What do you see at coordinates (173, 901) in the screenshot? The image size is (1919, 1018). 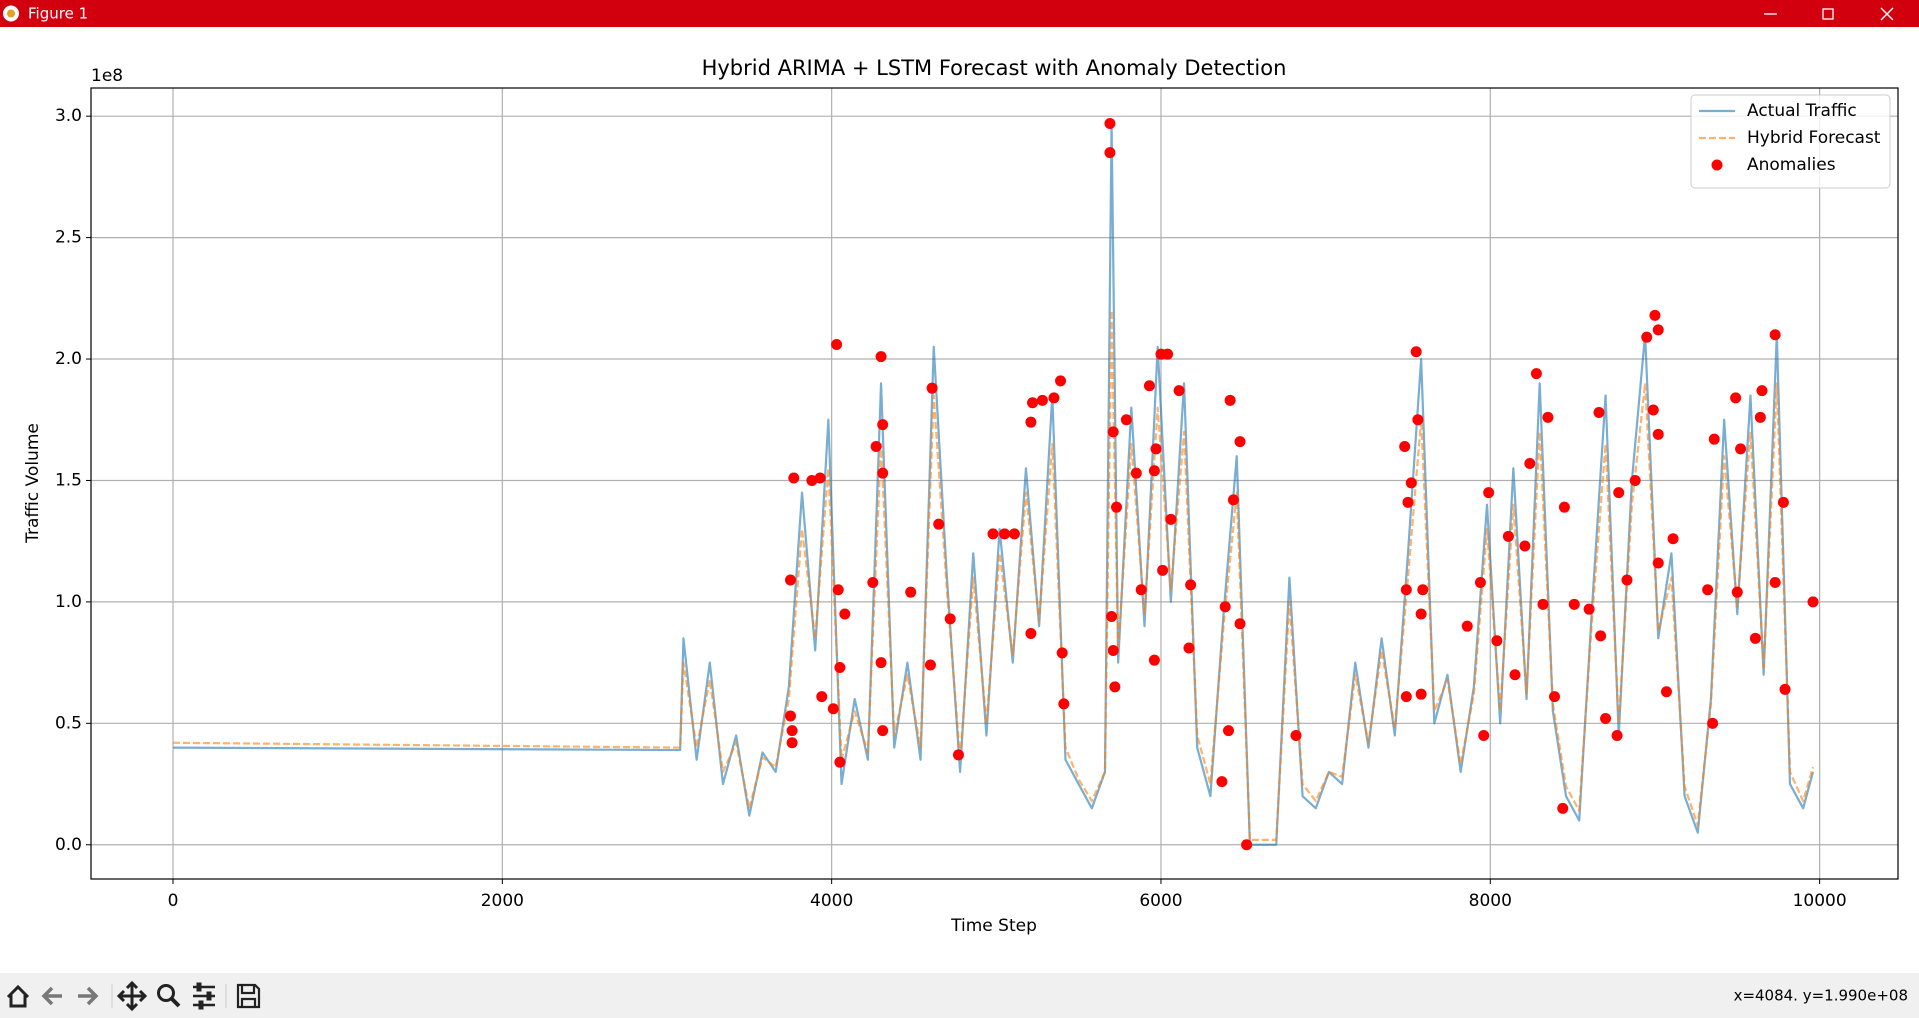 I see `x-tick-label: 0` at bounding box center [173, 901].